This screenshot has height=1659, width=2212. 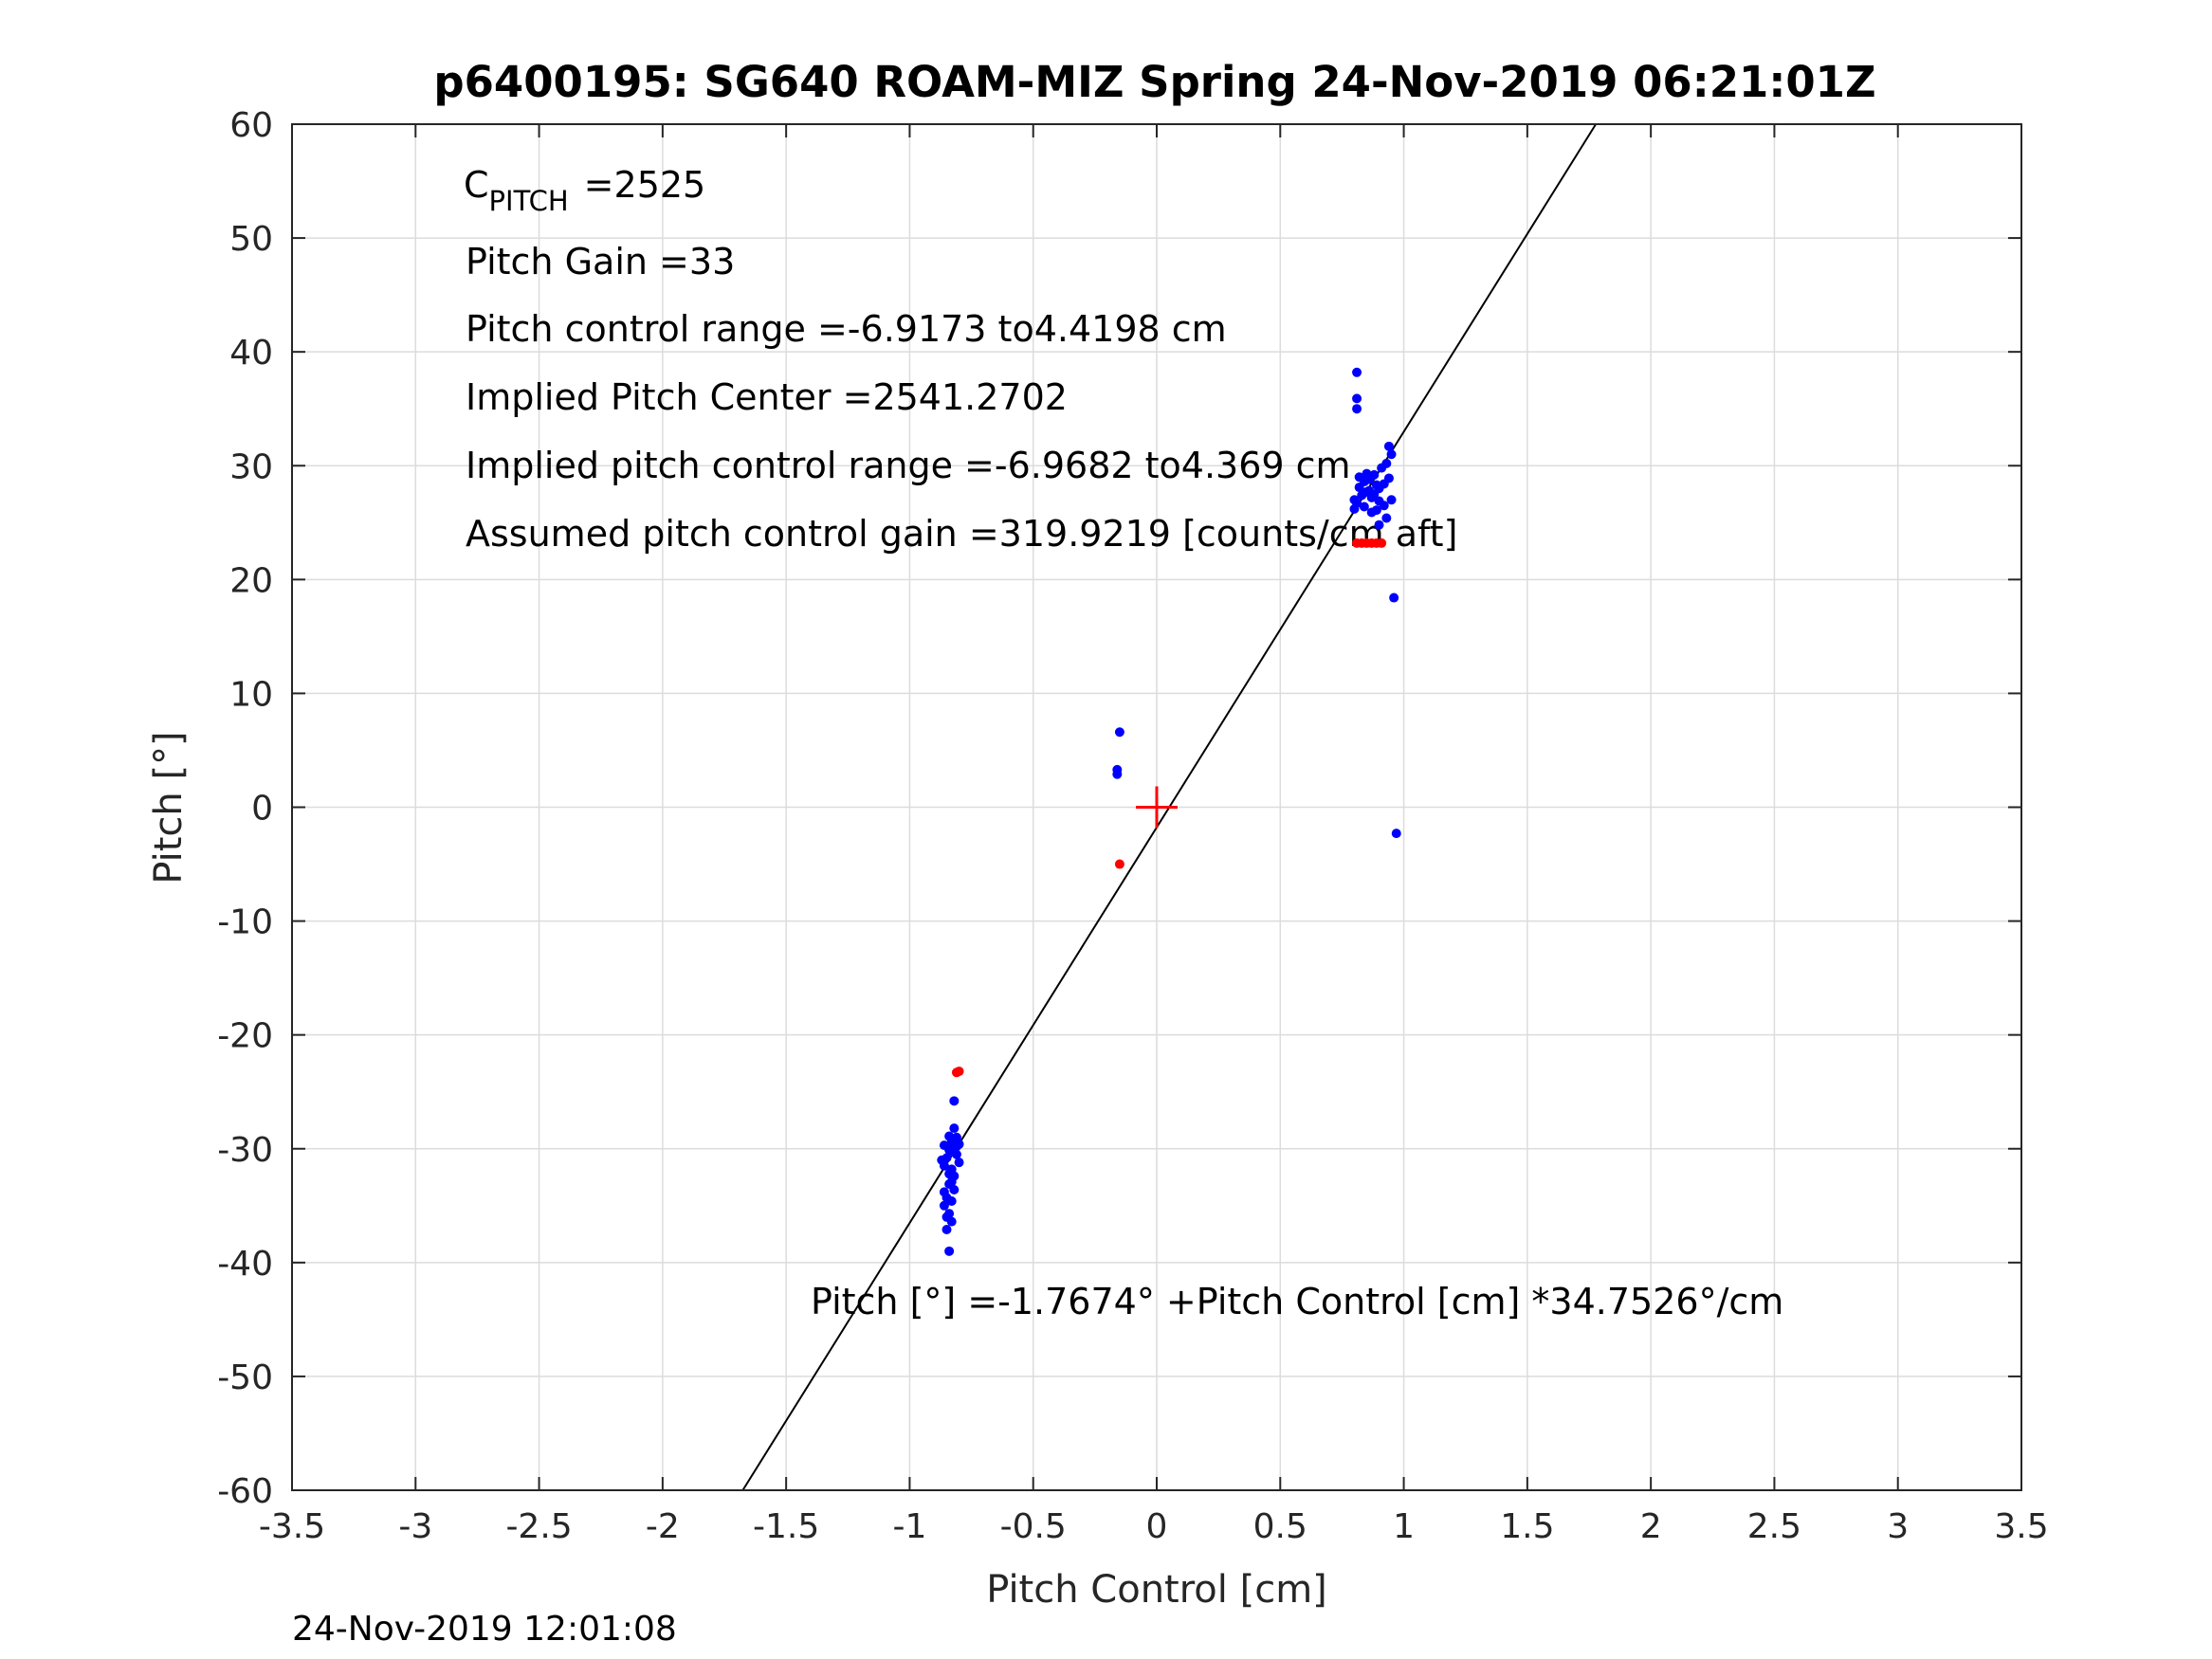 What do you see at coordinates (245, 1150) in the screenshot?
I see `y-tick-label: -30` at bounding box center [245, 1150].